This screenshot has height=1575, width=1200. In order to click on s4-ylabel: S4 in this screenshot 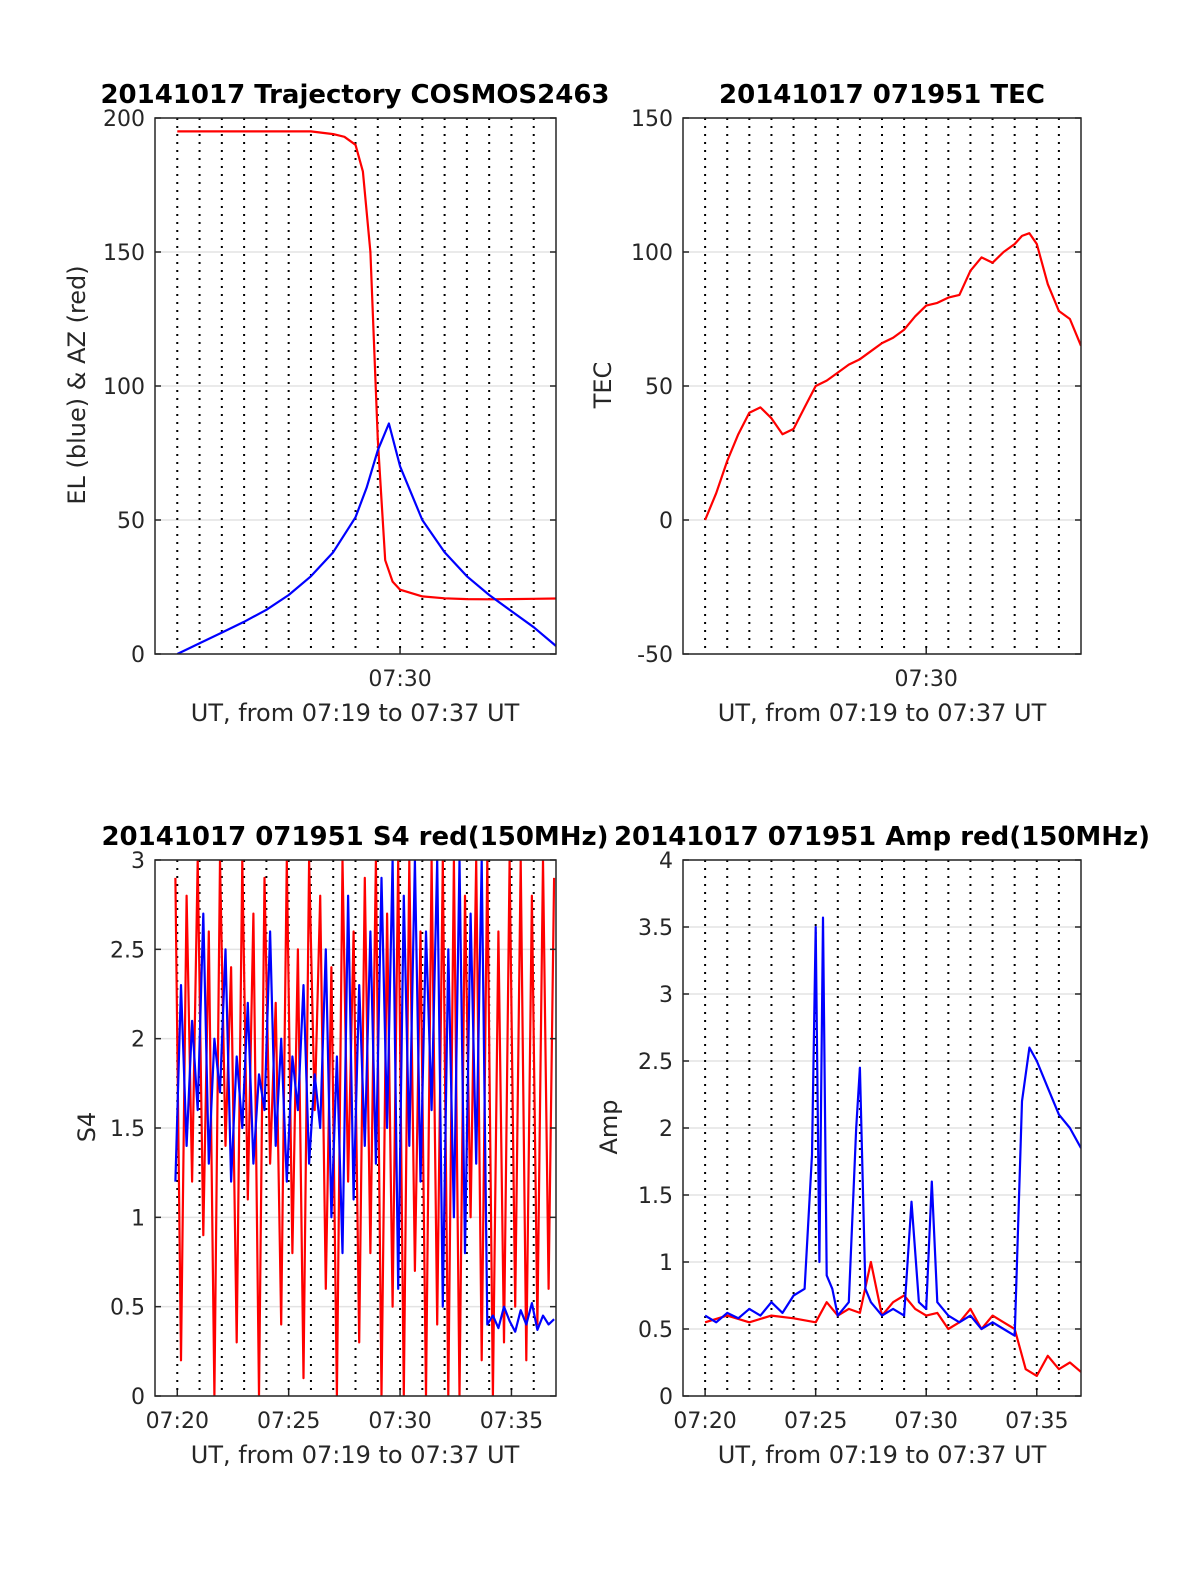, I will do `click(87, 1127)`.